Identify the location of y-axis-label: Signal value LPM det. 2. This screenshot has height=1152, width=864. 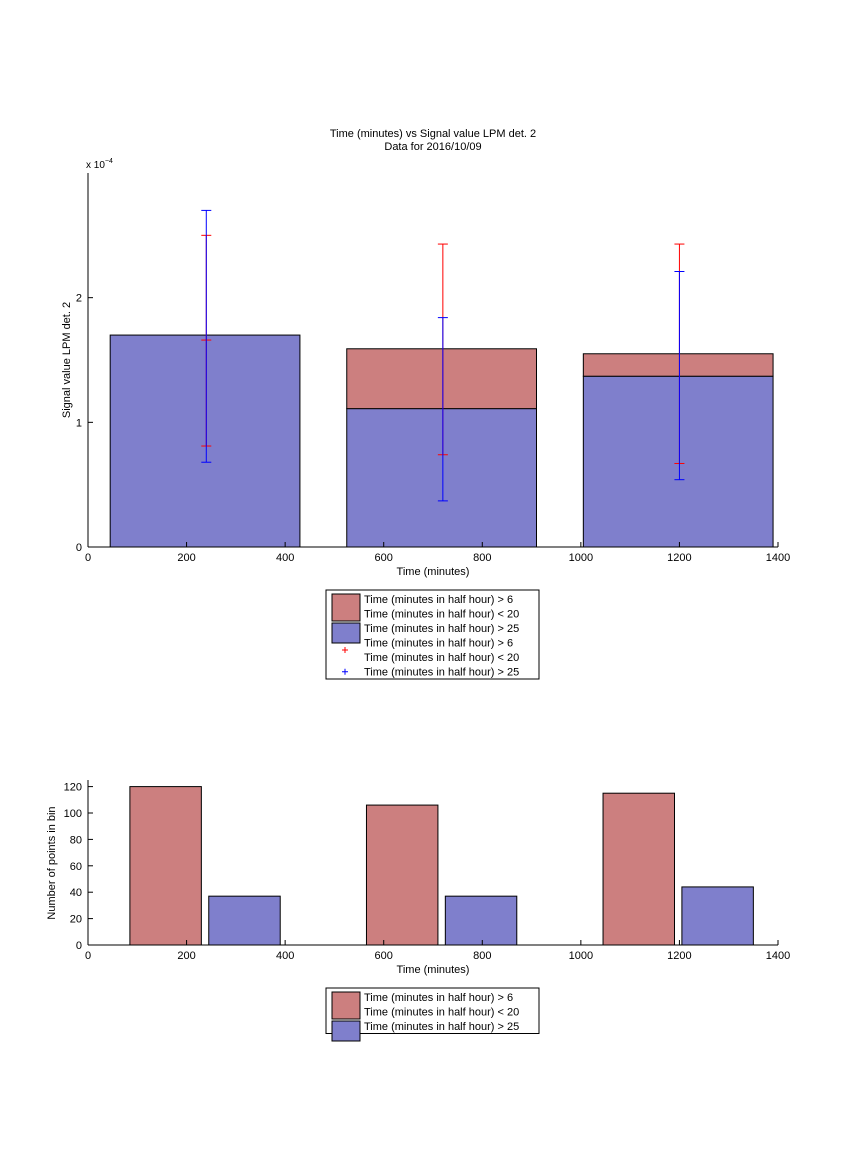
(67, 360).